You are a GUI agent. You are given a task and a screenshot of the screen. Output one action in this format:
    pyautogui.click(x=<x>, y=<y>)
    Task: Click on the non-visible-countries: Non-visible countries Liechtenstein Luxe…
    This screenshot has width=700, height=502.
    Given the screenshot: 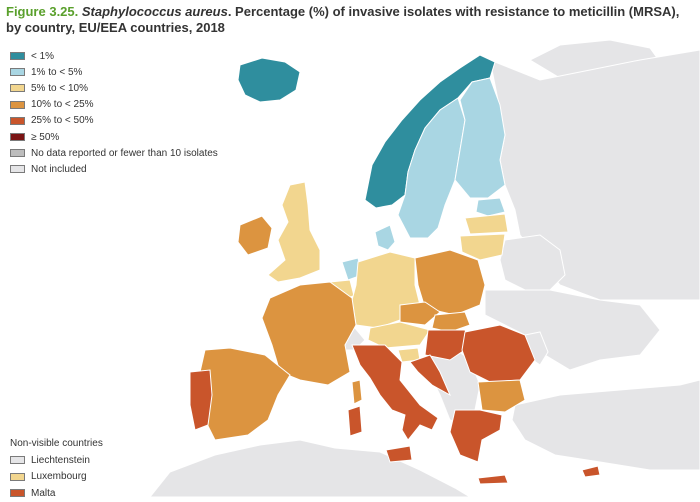 What is the action you would take?
    pyautogui.click(x=56, y=470)
    